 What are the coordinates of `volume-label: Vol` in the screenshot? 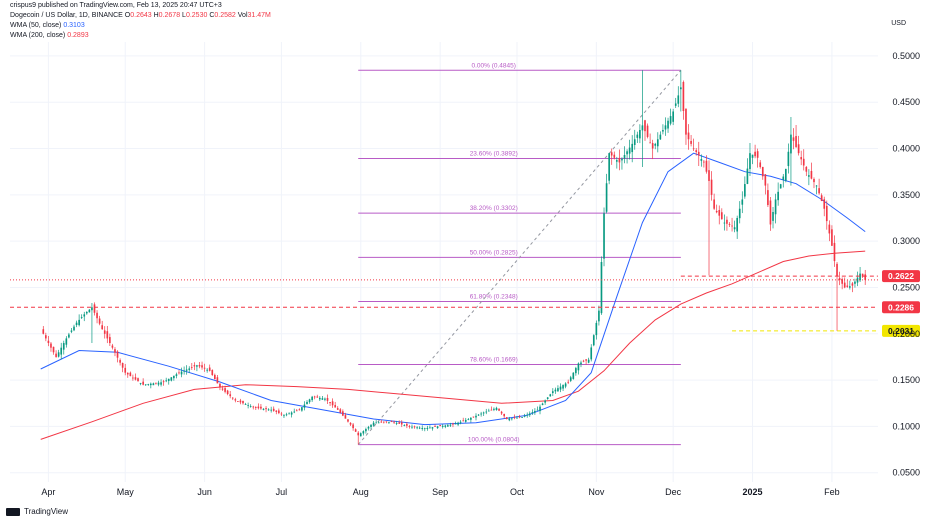 It's located at (242, 15).